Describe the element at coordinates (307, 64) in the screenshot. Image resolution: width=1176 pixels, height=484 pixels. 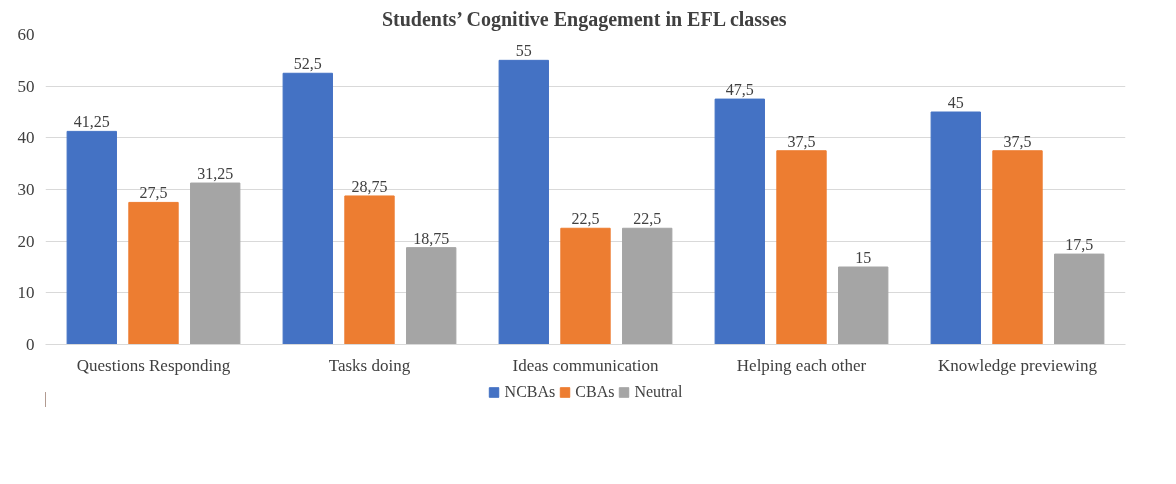
I see `data-label: 52,5` at that location.